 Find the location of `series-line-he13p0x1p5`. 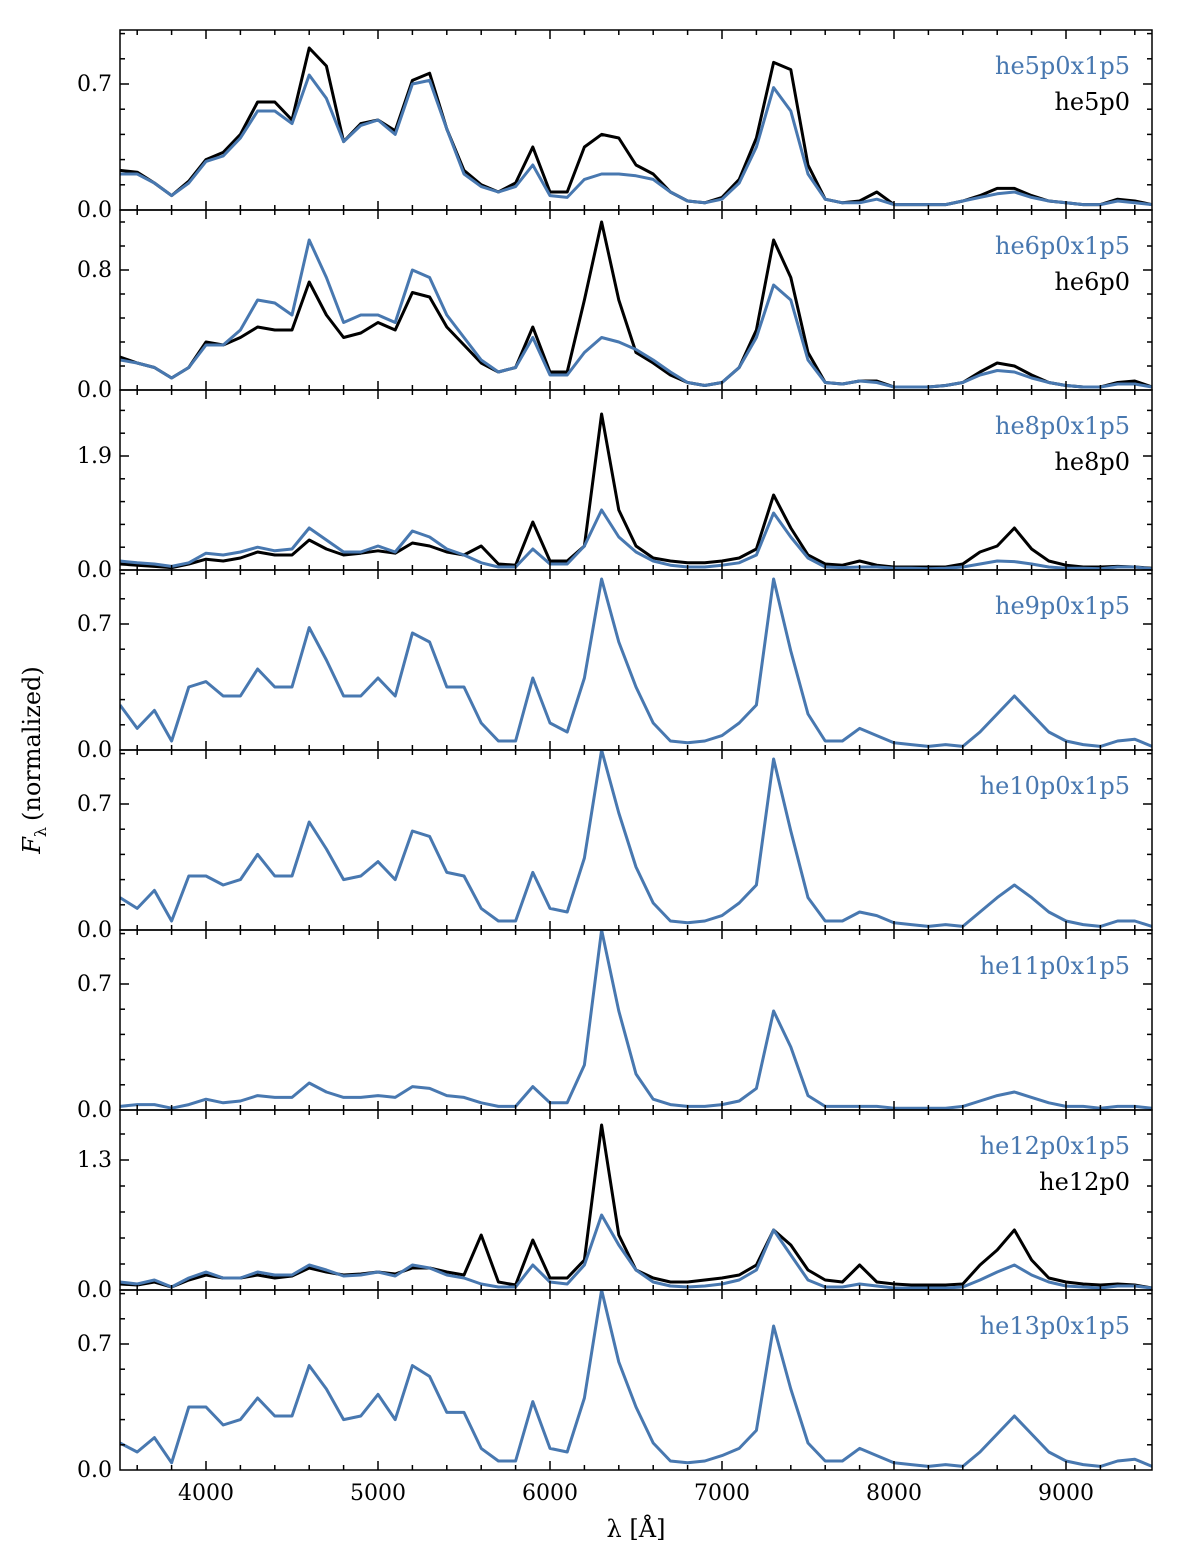

series-line-he13p0x1p5 is located at coordinates (636, 1379).